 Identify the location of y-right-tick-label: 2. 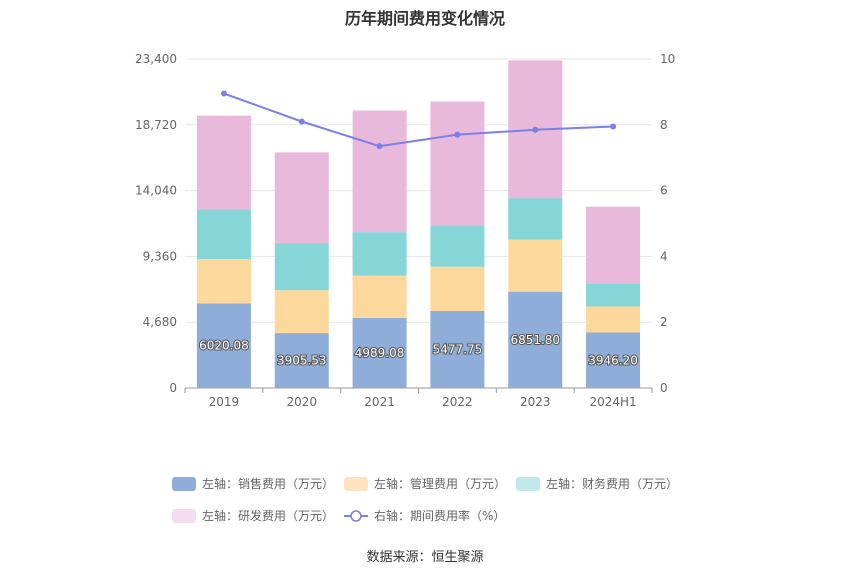
(664, 322).